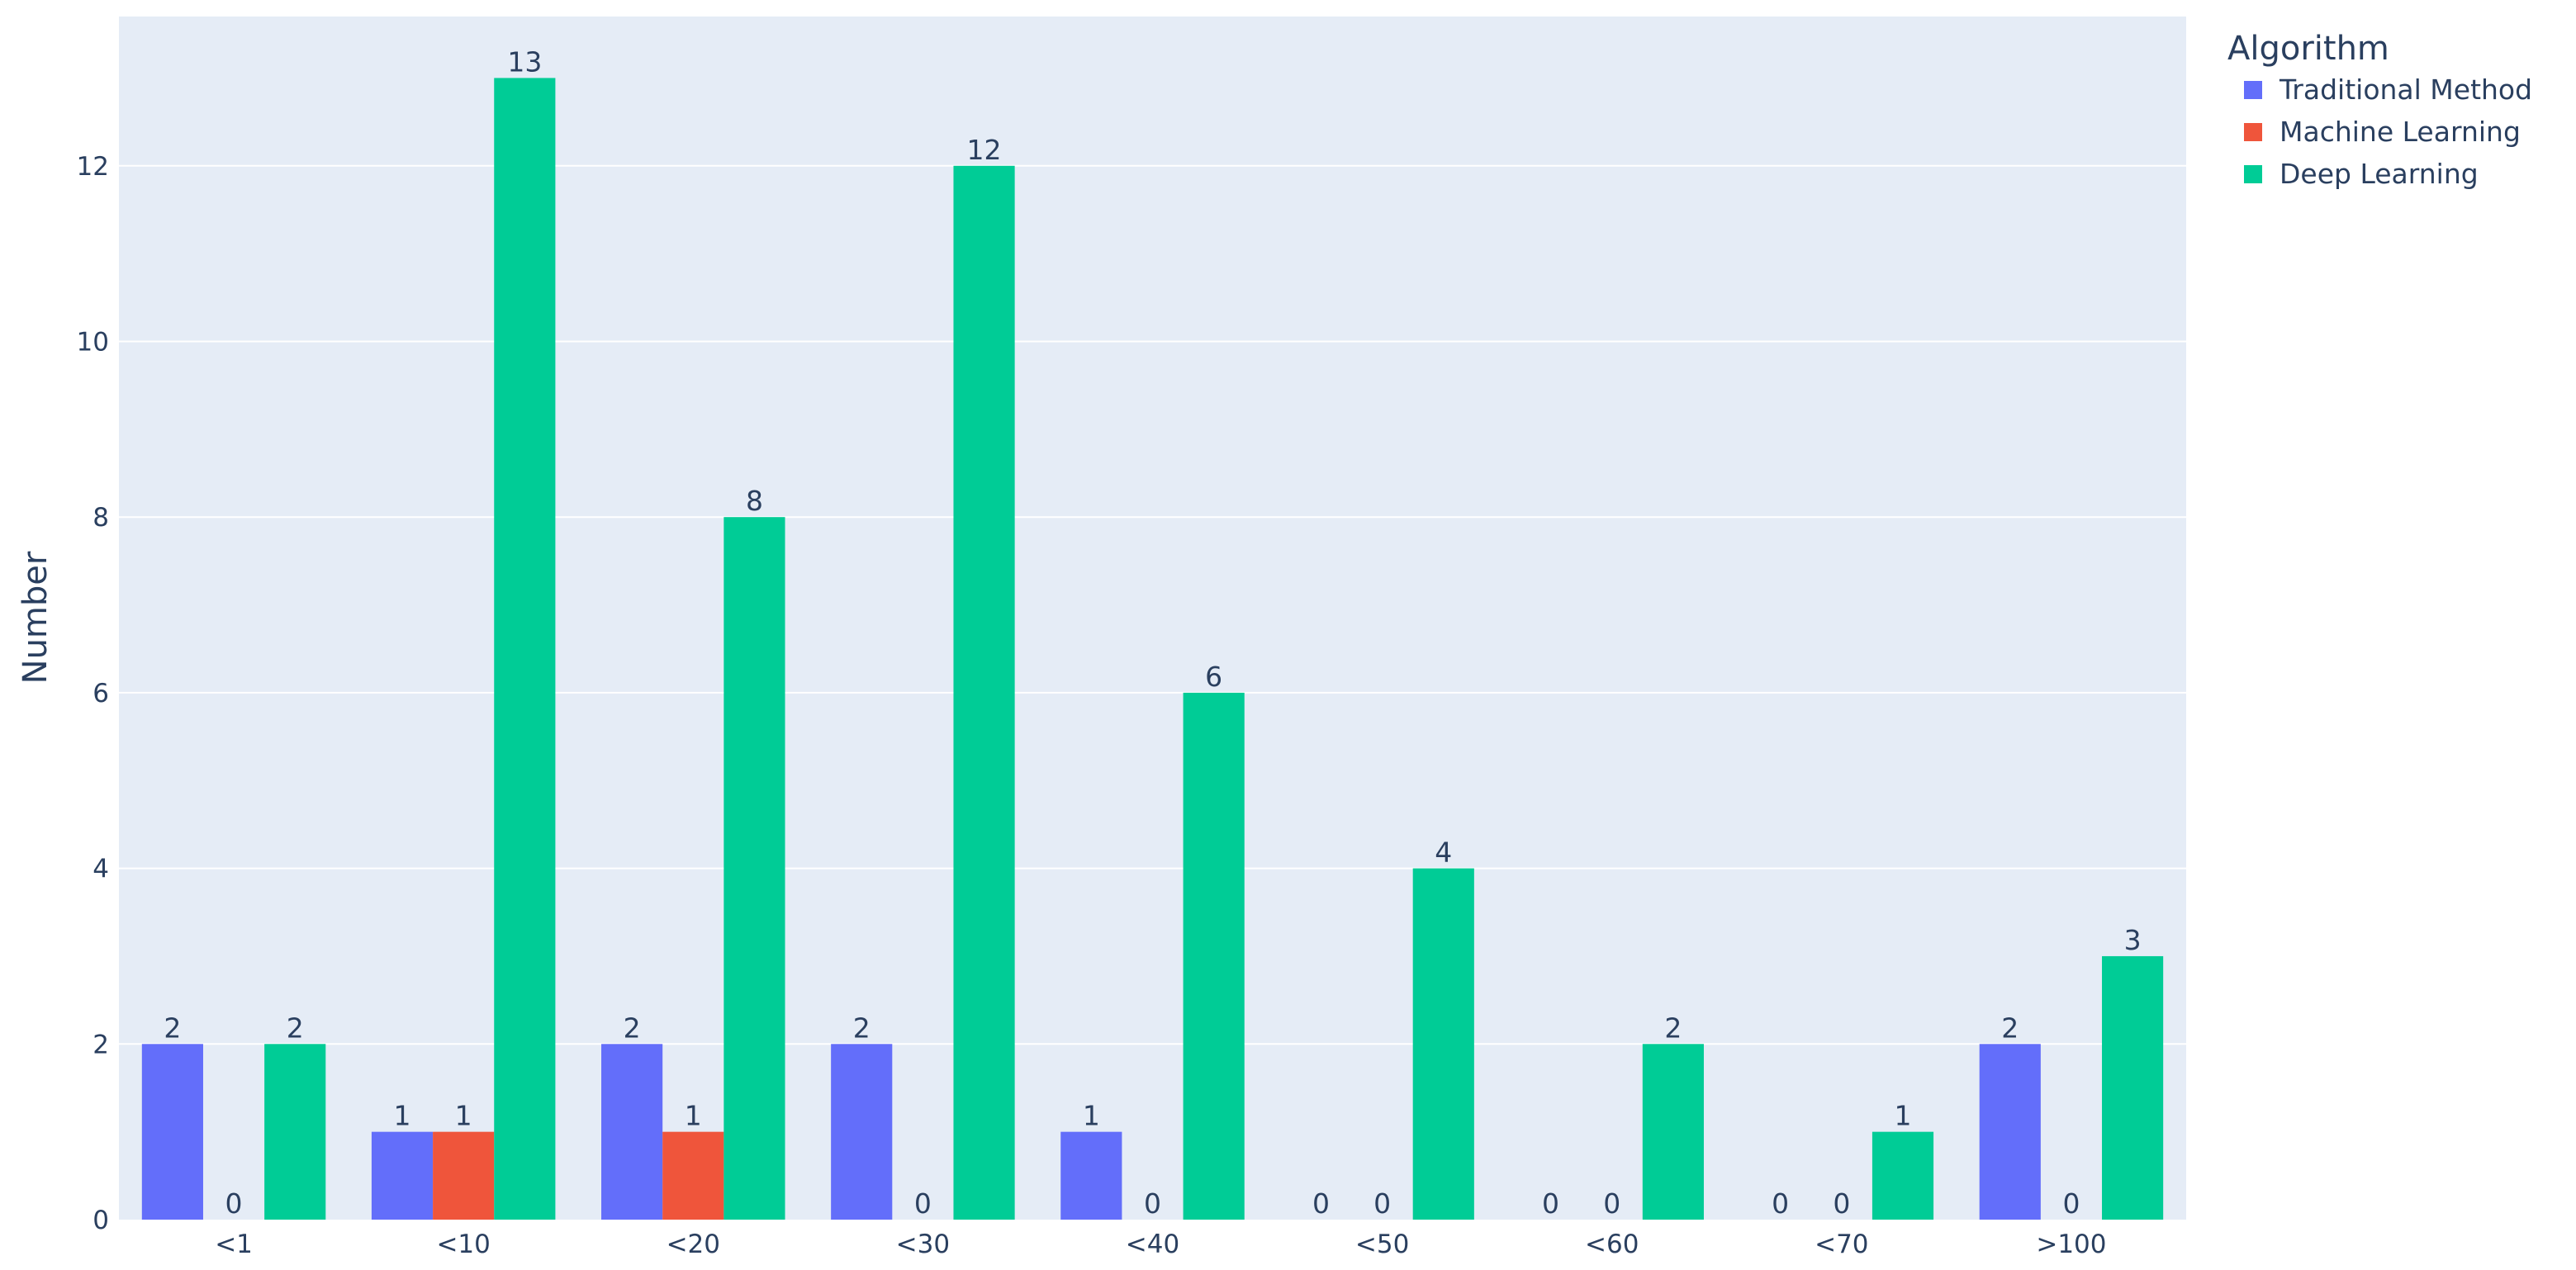 The width and height of the screenshot is (2576, 1270). Describe the element at coordinates (693, 1244) in the screenshot. I see `x-tick-label: <20` at that location.